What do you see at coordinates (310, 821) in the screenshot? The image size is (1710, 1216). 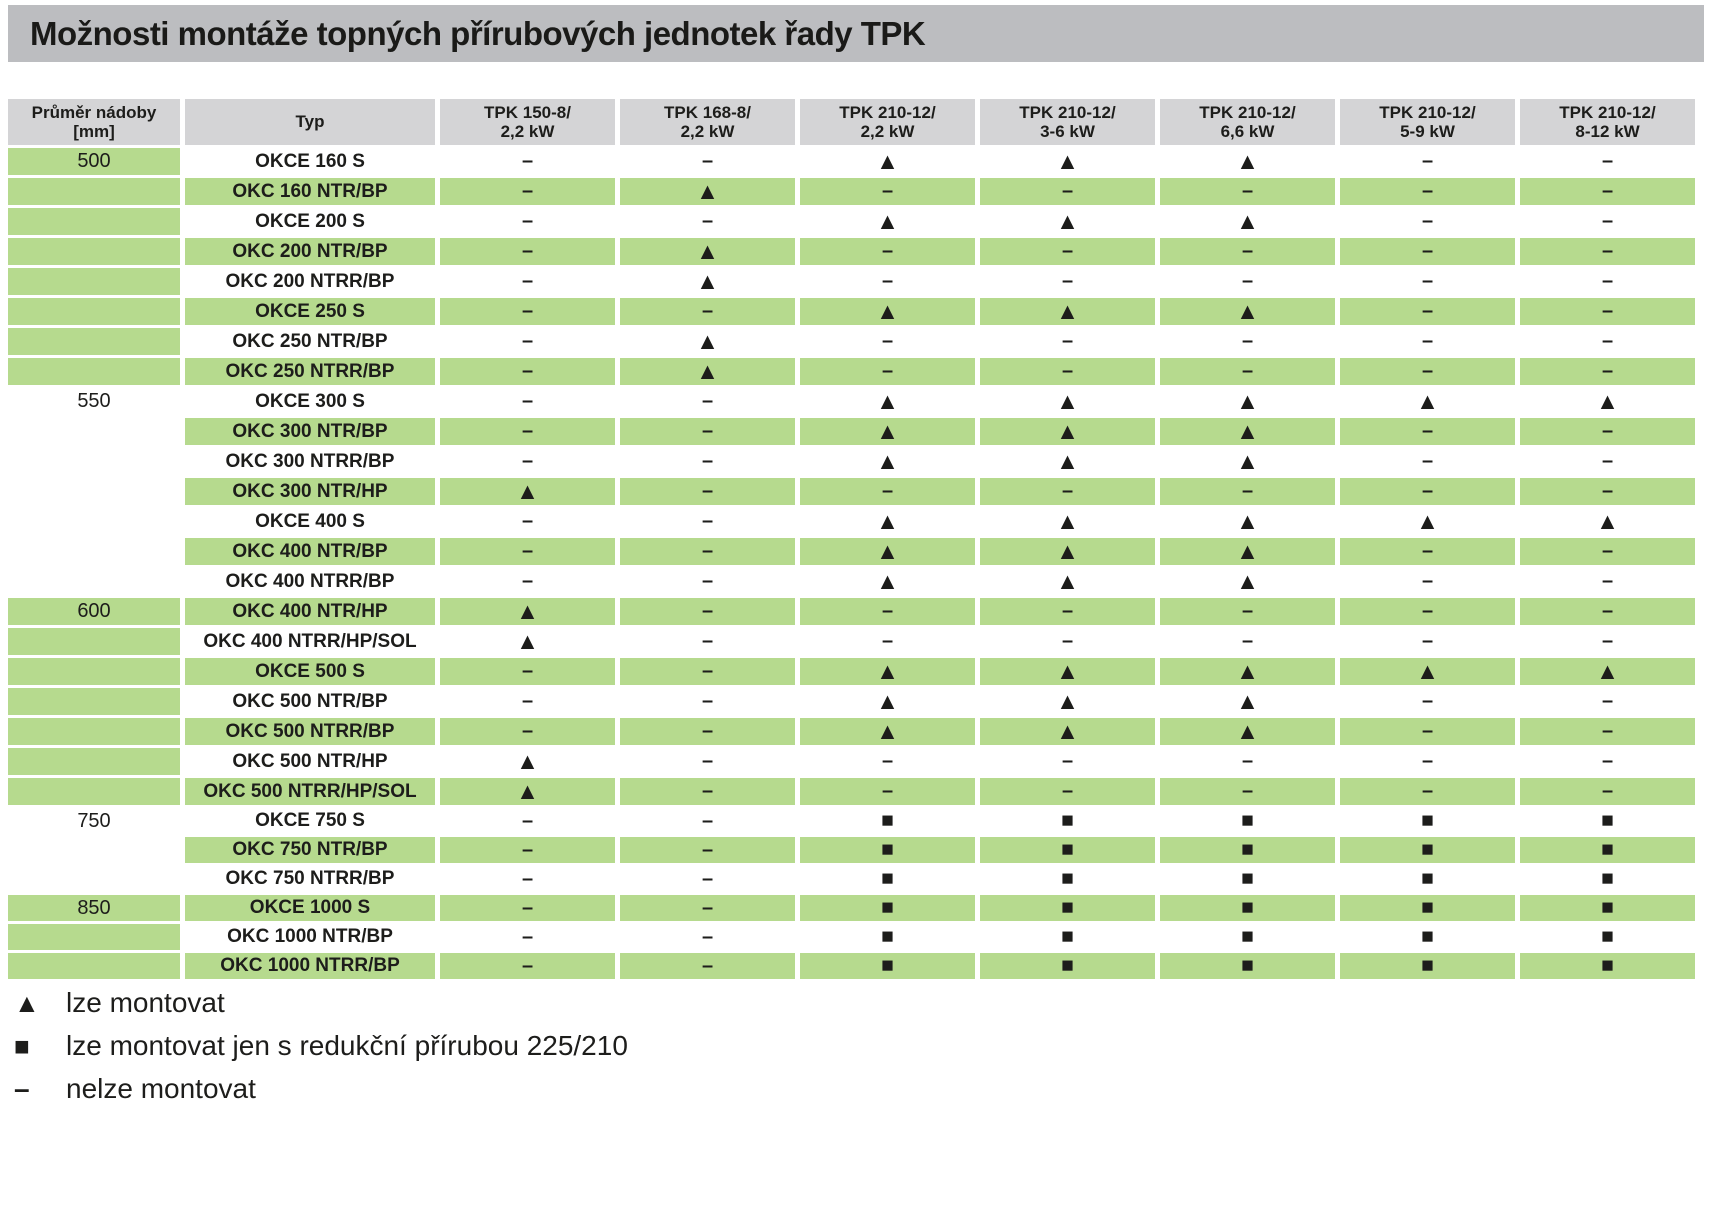 I see `type-cell: OKCE 750 S` at bounding box center [310, 821].